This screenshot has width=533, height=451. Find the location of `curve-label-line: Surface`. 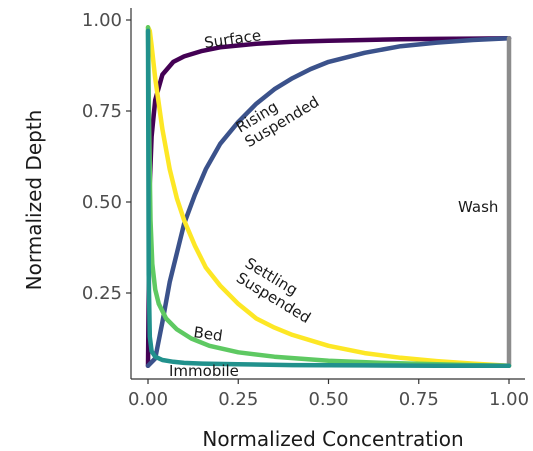

curve-label-line: Surface is located at coordinates (232, 39).